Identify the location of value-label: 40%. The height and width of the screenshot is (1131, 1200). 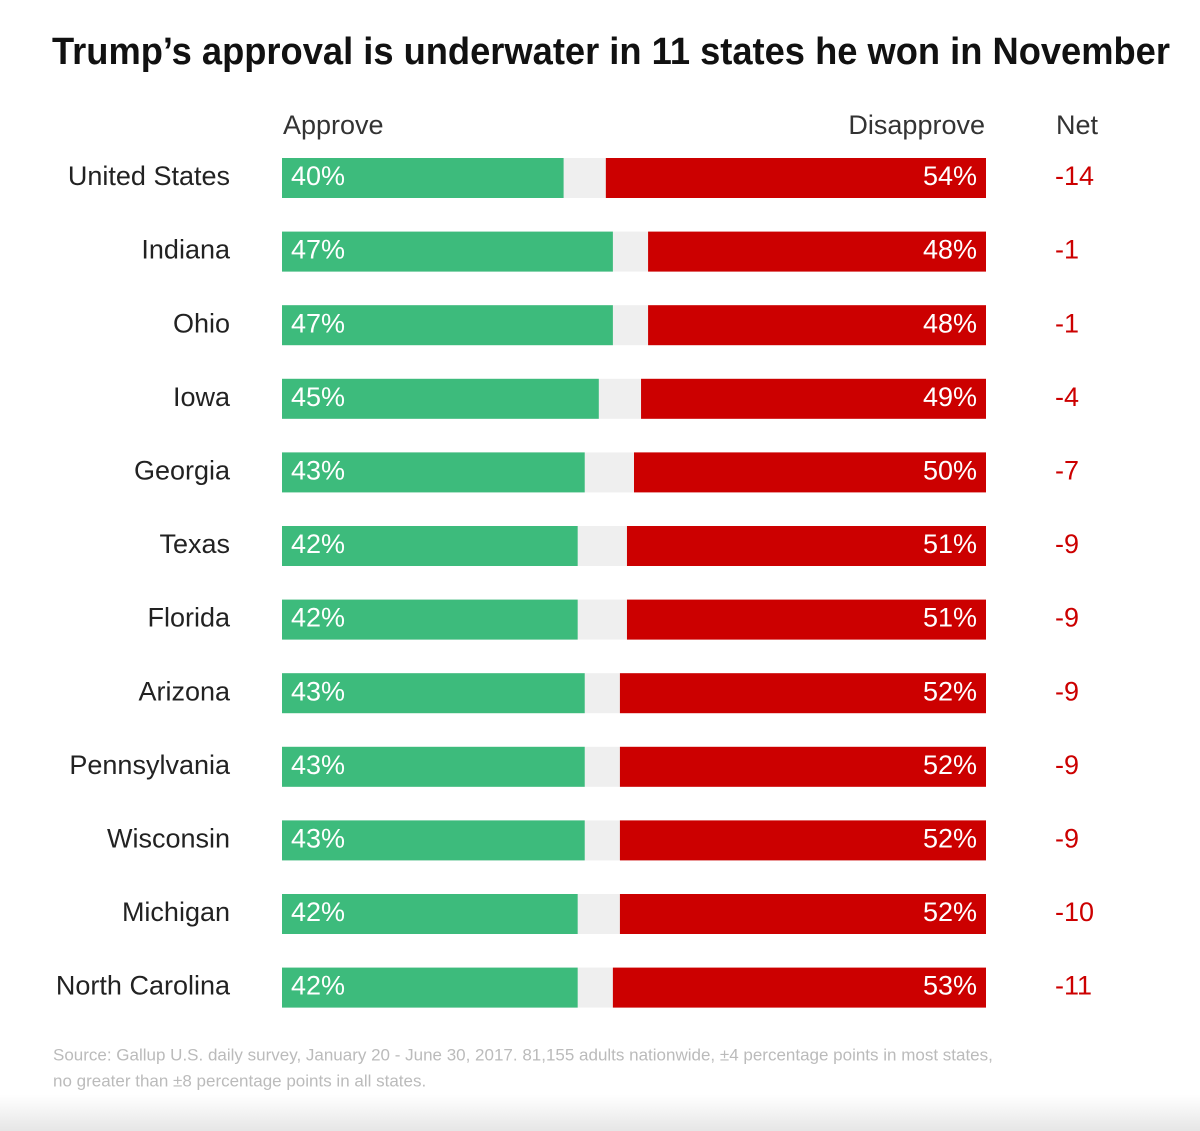
(318, 176).